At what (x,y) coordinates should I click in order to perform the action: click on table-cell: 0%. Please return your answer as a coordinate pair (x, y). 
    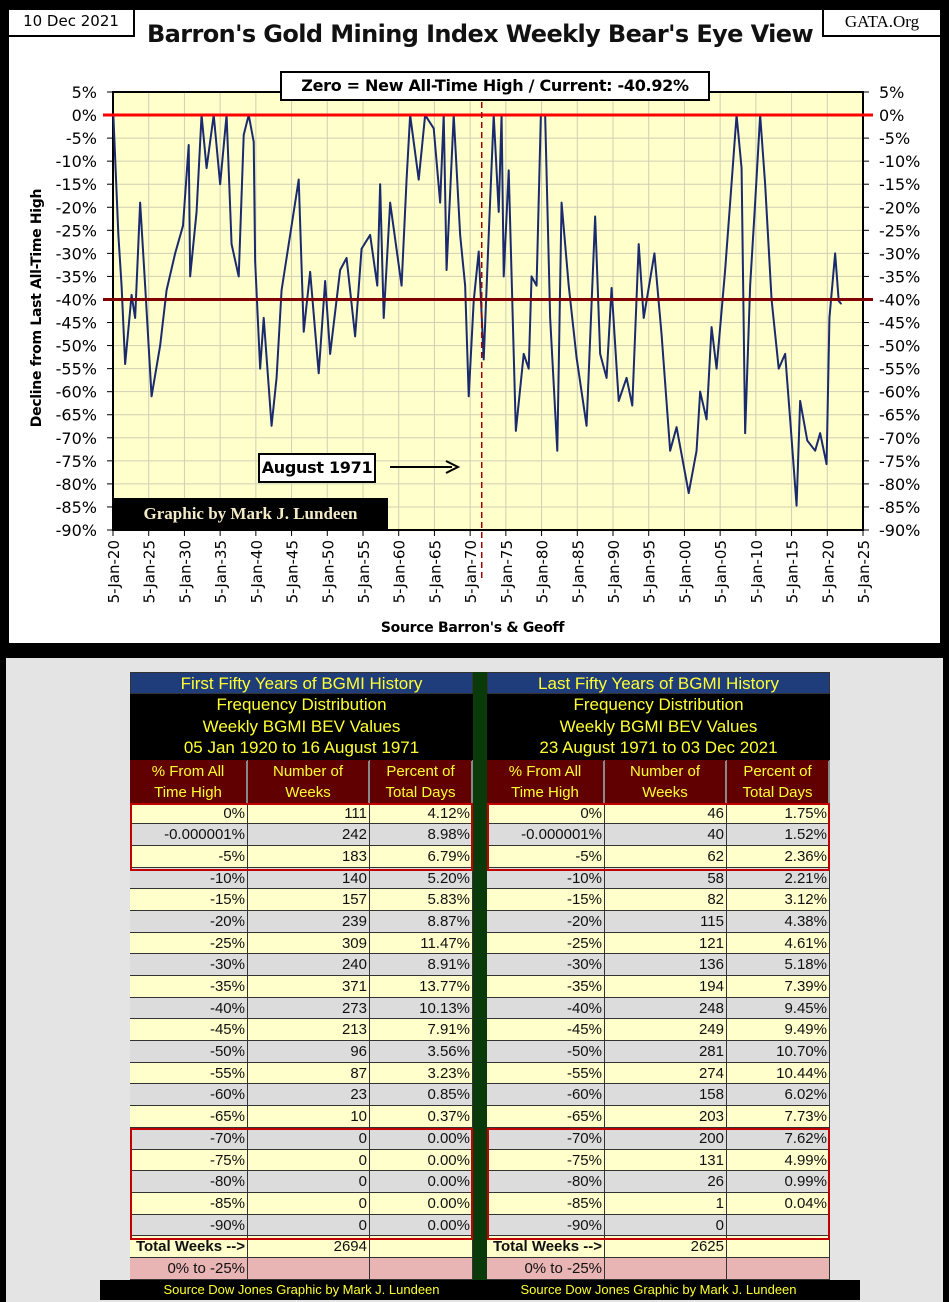
    Looking at the image, I should click on (546, 813).